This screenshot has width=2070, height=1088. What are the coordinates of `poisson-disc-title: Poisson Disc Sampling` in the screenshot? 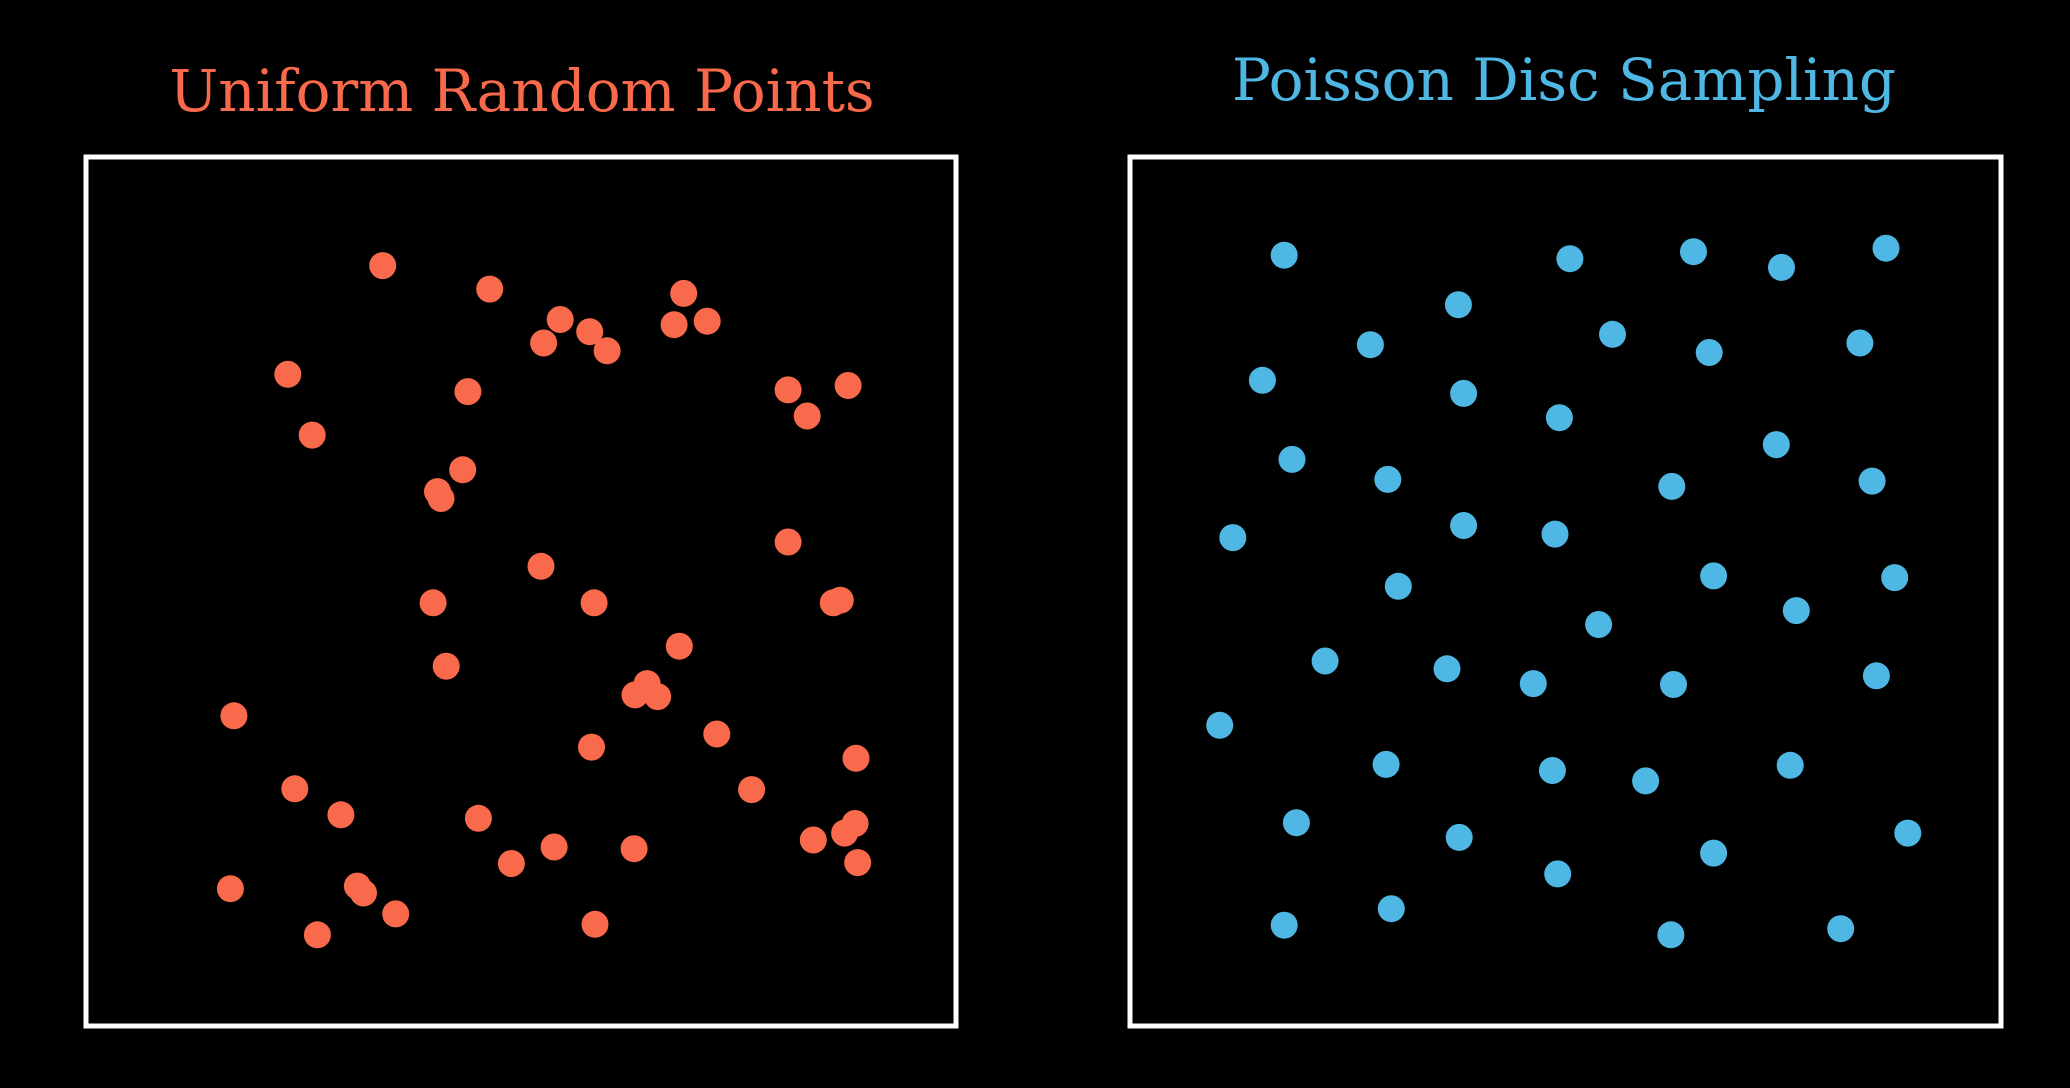 It's located at (1564, 80).